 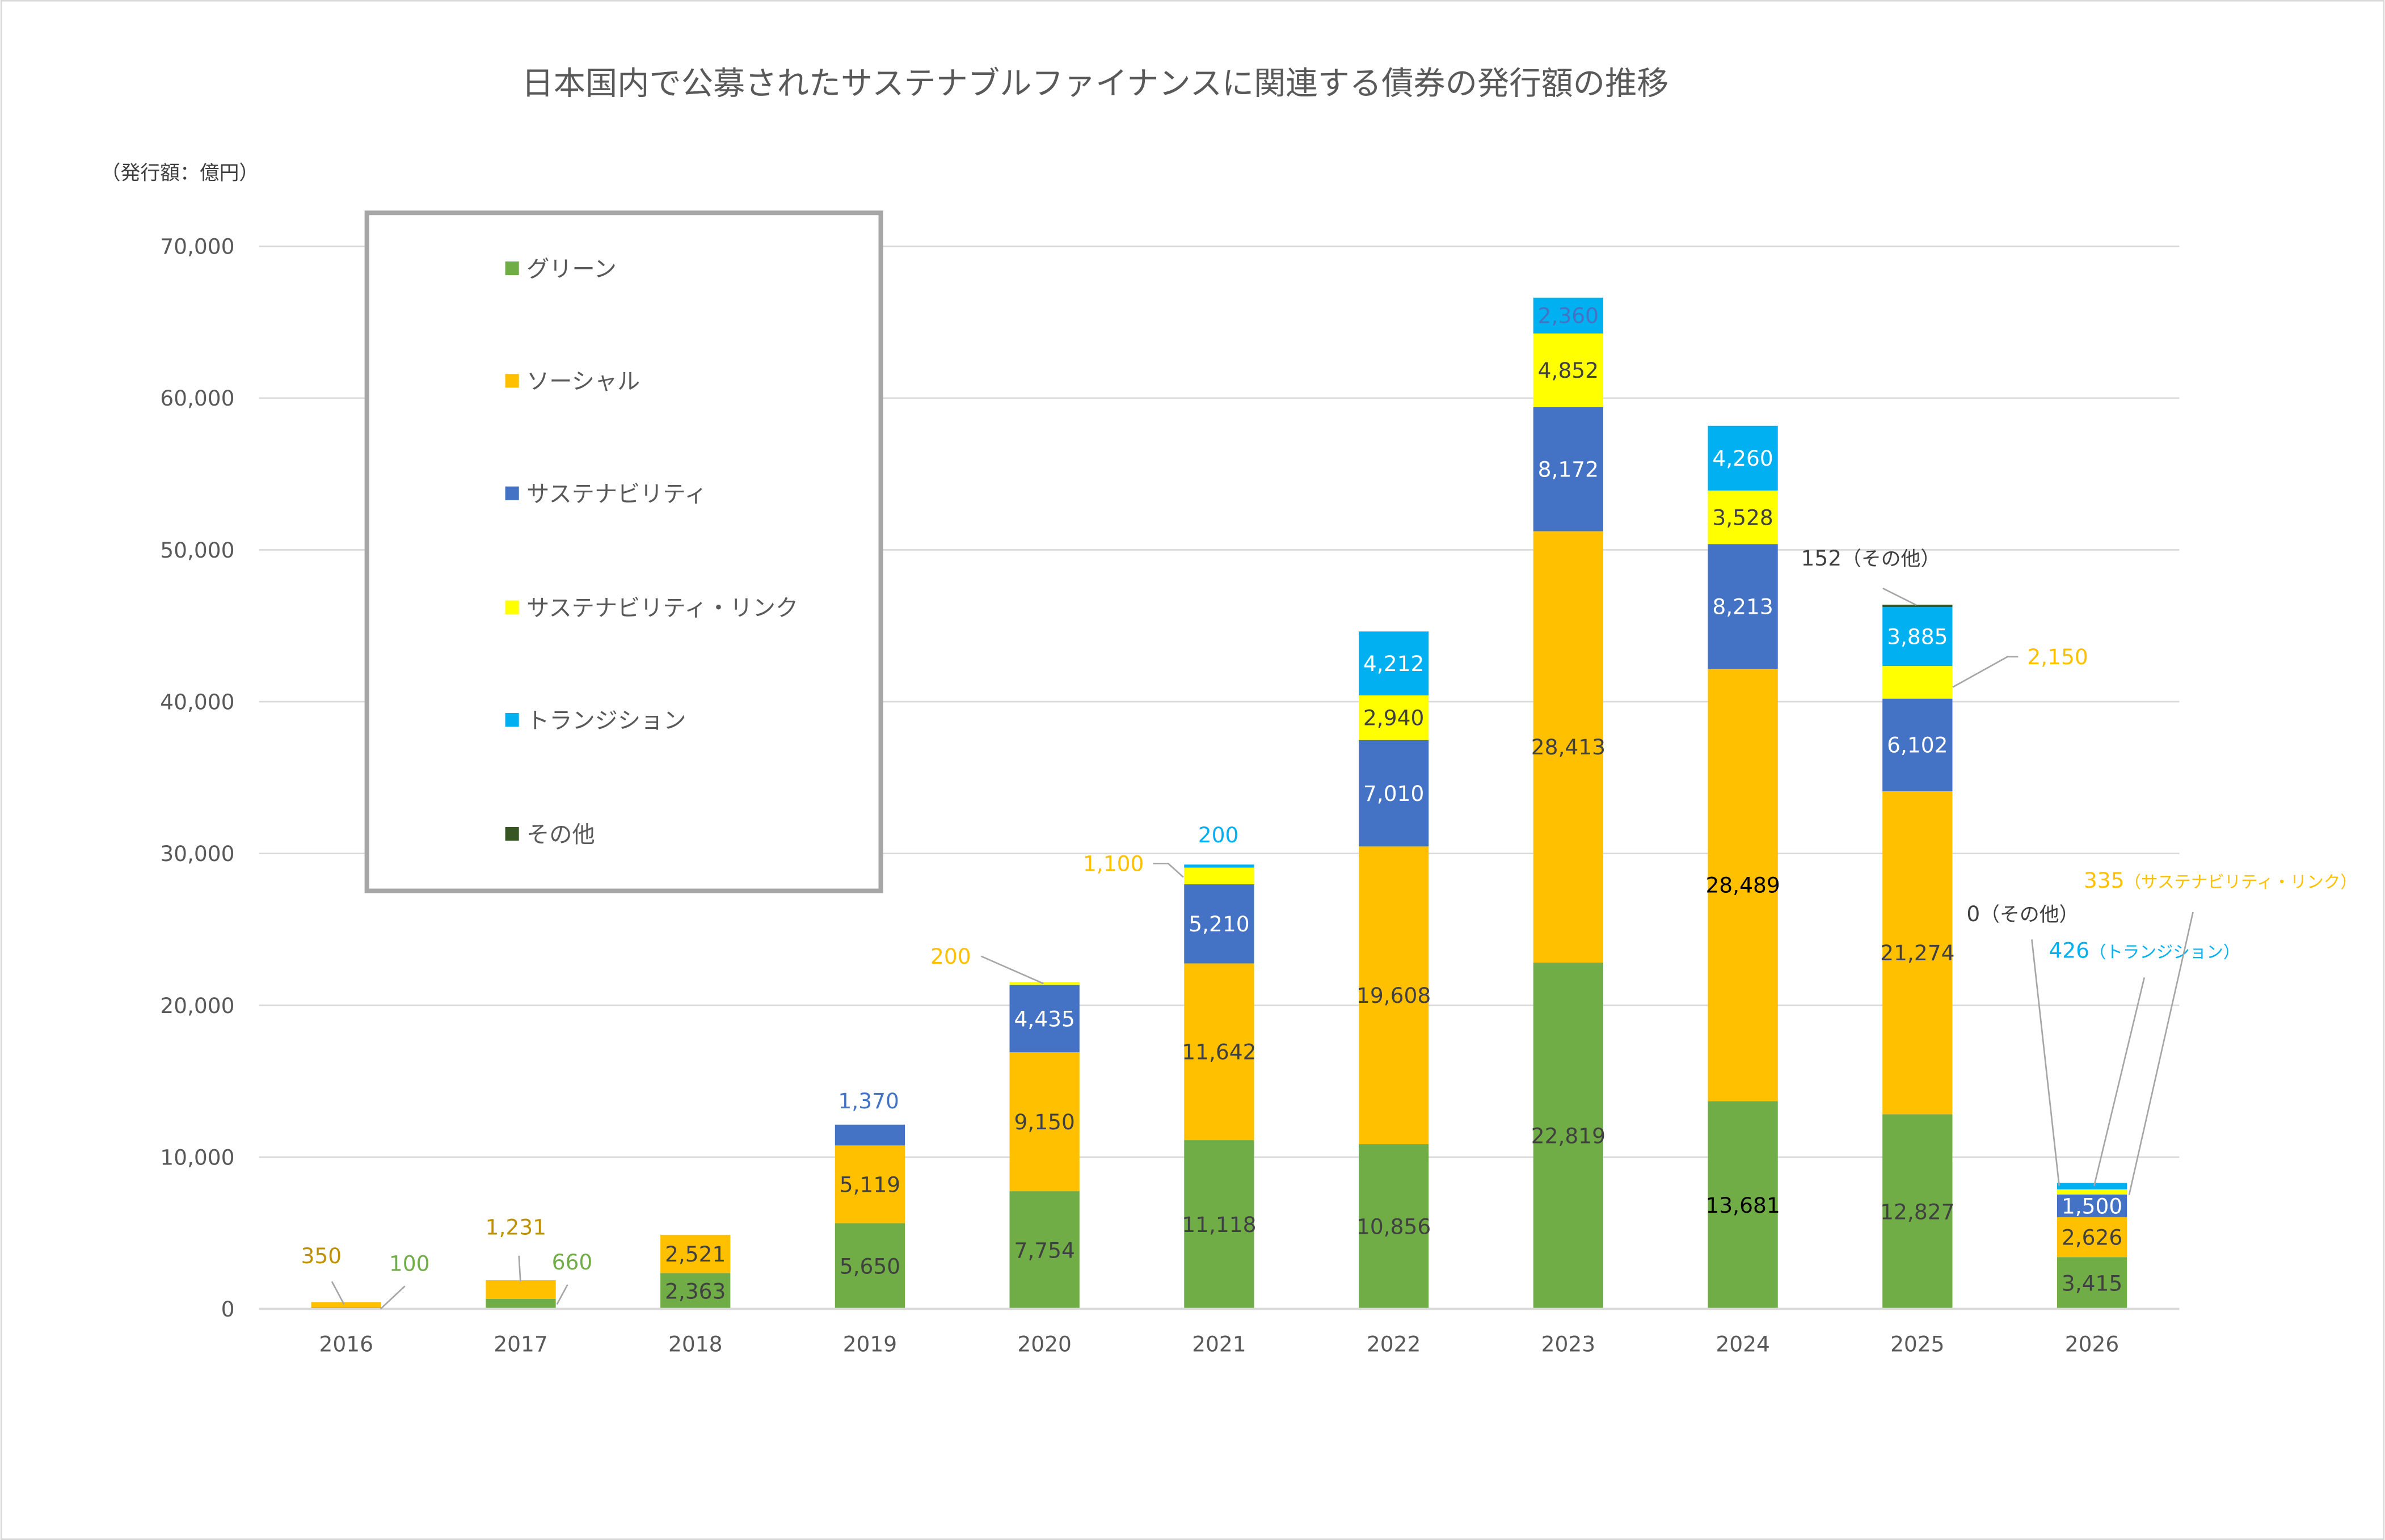 I want to click on outside-label-value: 100, so click(x=409, y=1263).